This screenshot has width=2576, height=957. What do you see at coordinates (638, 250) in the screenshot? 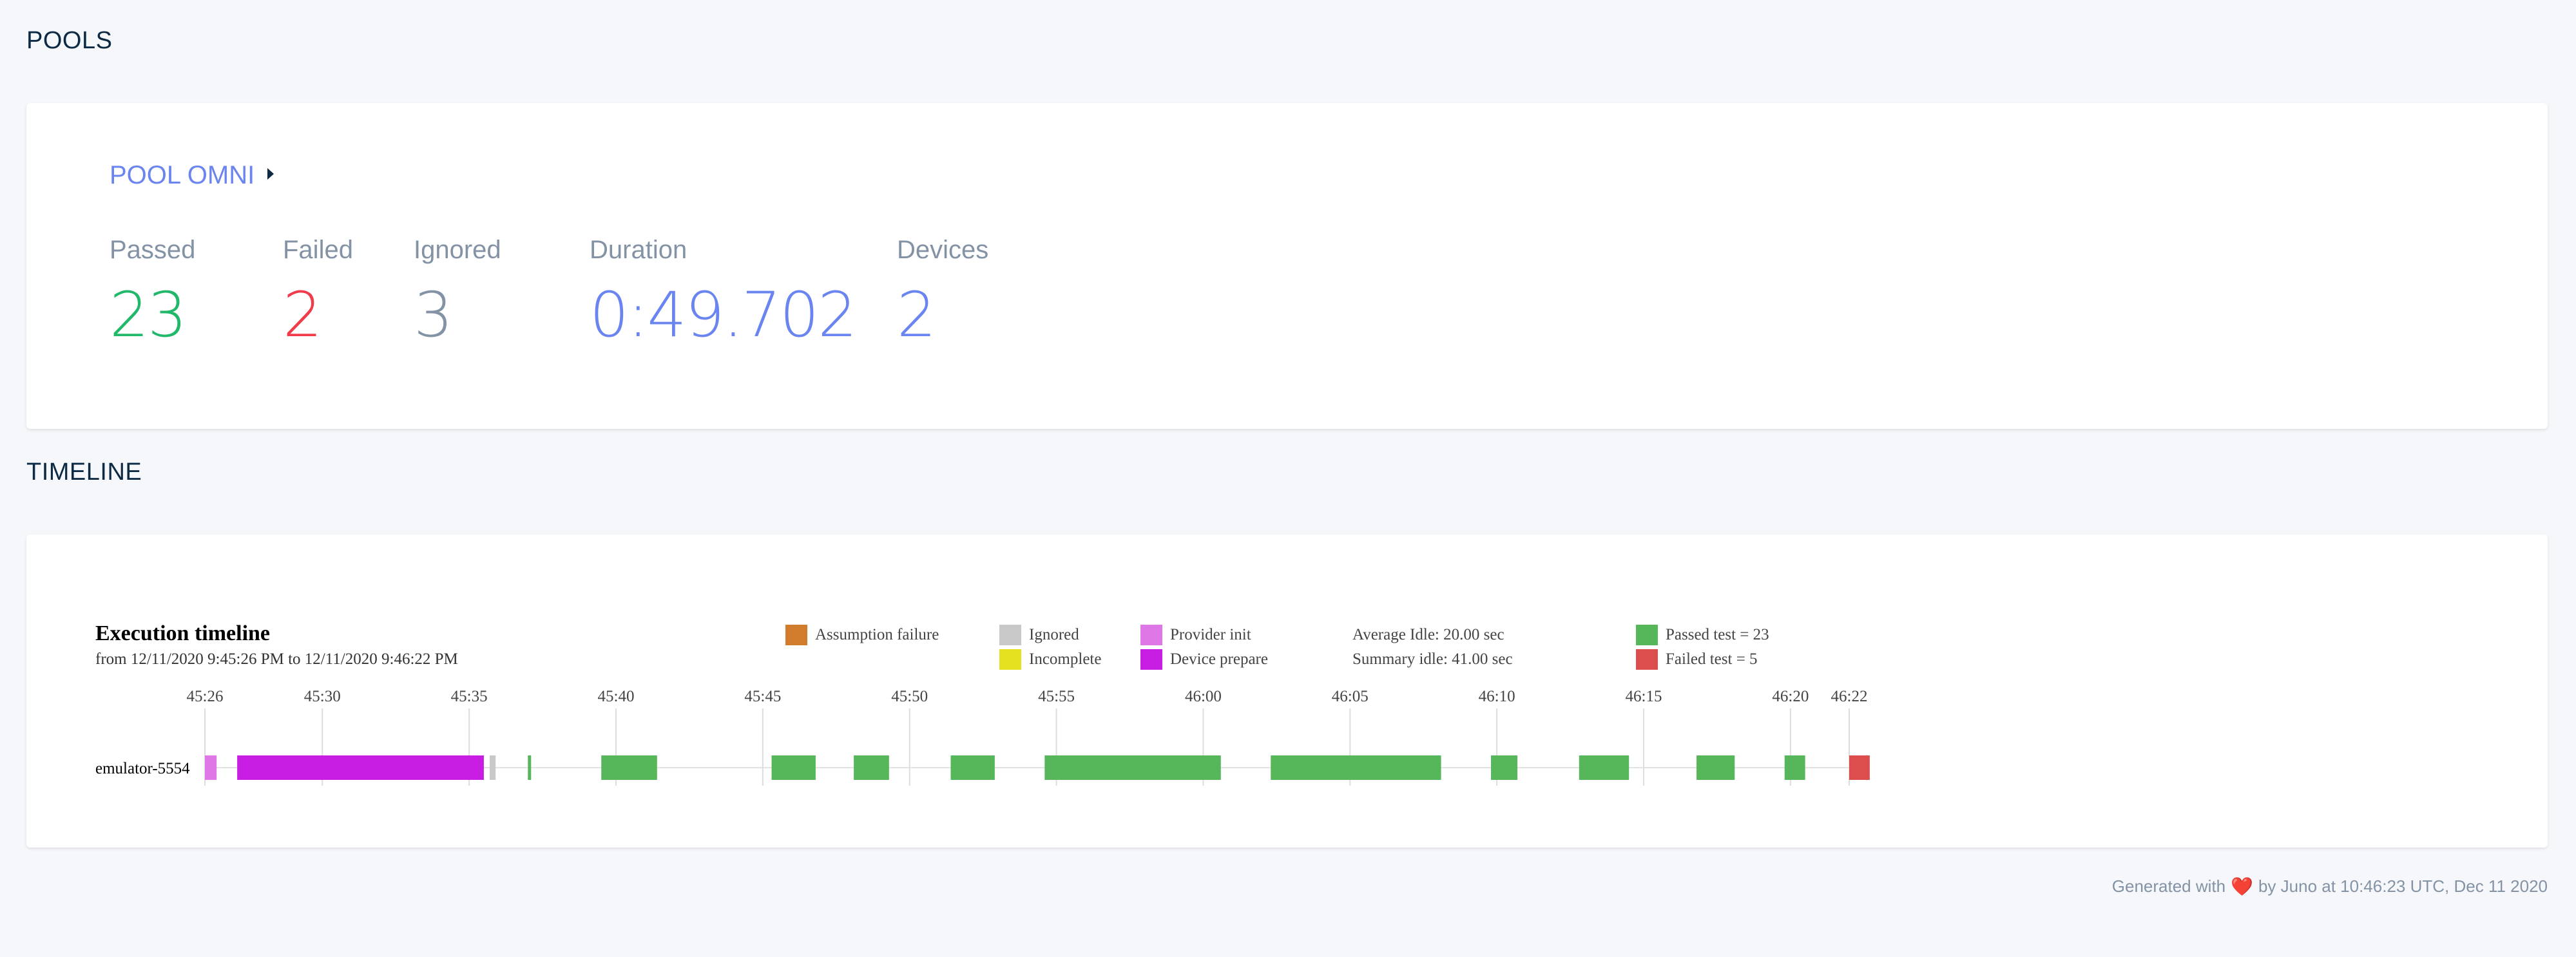
I see `stat-label: Duration` at bounding box center [638, 250].